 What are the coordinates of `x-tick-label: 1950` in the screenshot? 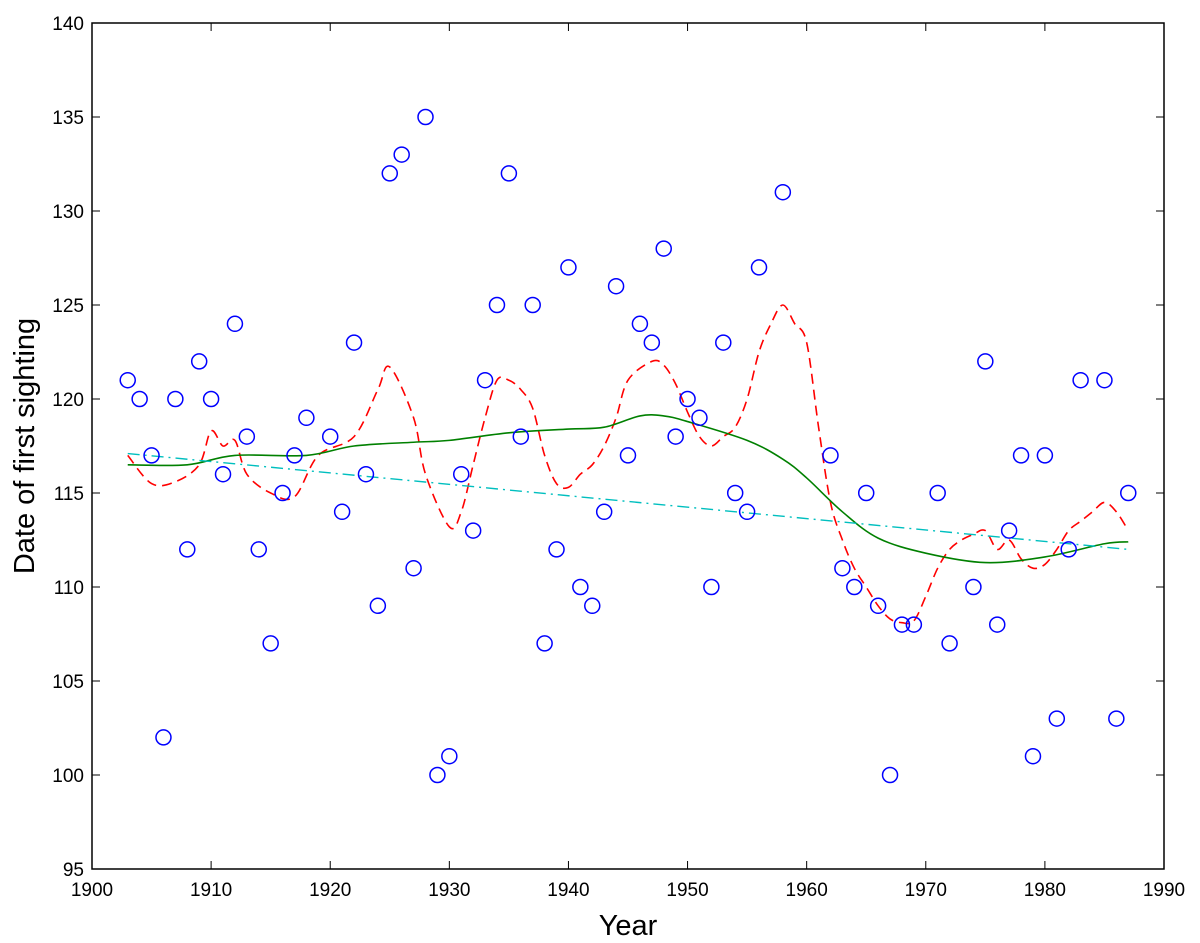 It's located at (687, 890).